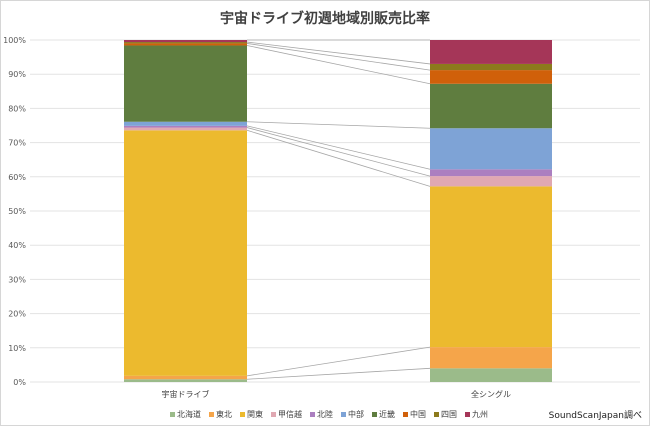  What do you see at coordinates (189, 414) in the screenshot?
I see `legend-label: 北海道` at bounding box center [189, 414].